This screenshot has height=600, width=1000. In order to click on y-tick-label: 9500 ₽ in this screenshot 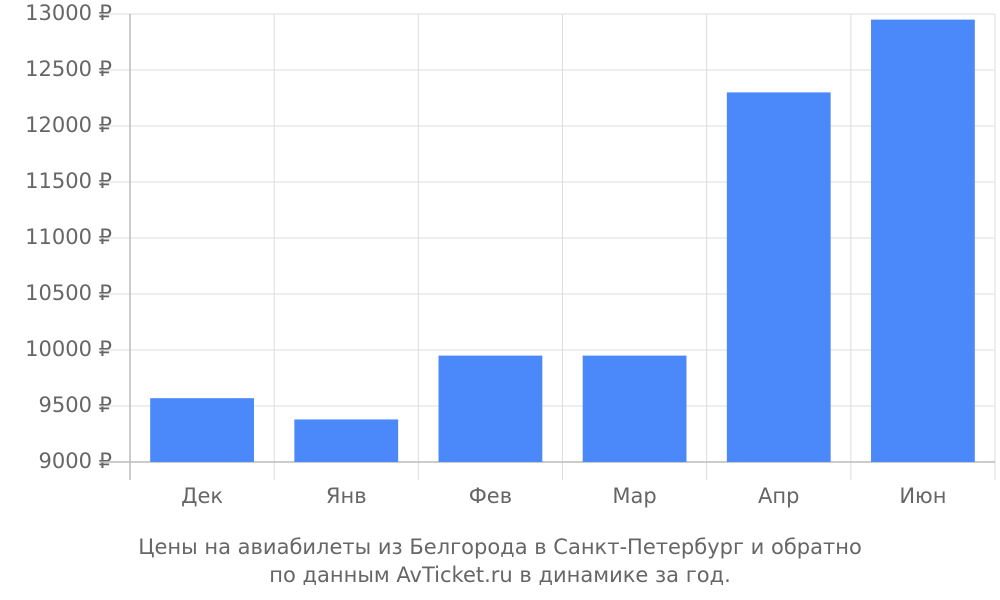, I will do `click(75, 405)`.